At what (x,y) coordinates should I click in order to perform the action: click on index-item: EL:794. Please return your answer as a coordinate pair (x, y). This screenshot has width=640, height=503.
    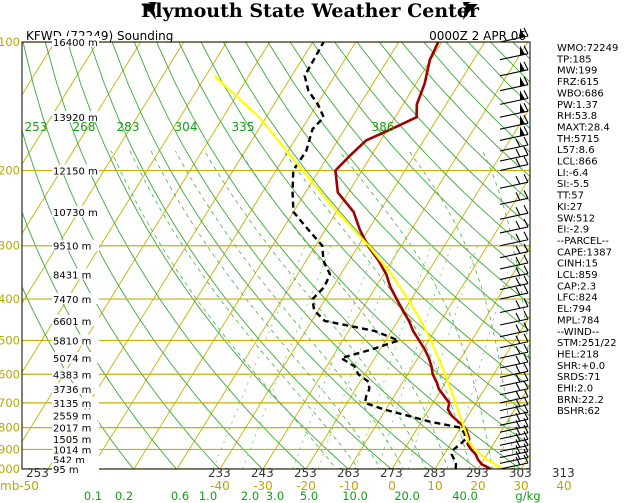
    Looking at the image, I should click on (574, 309).